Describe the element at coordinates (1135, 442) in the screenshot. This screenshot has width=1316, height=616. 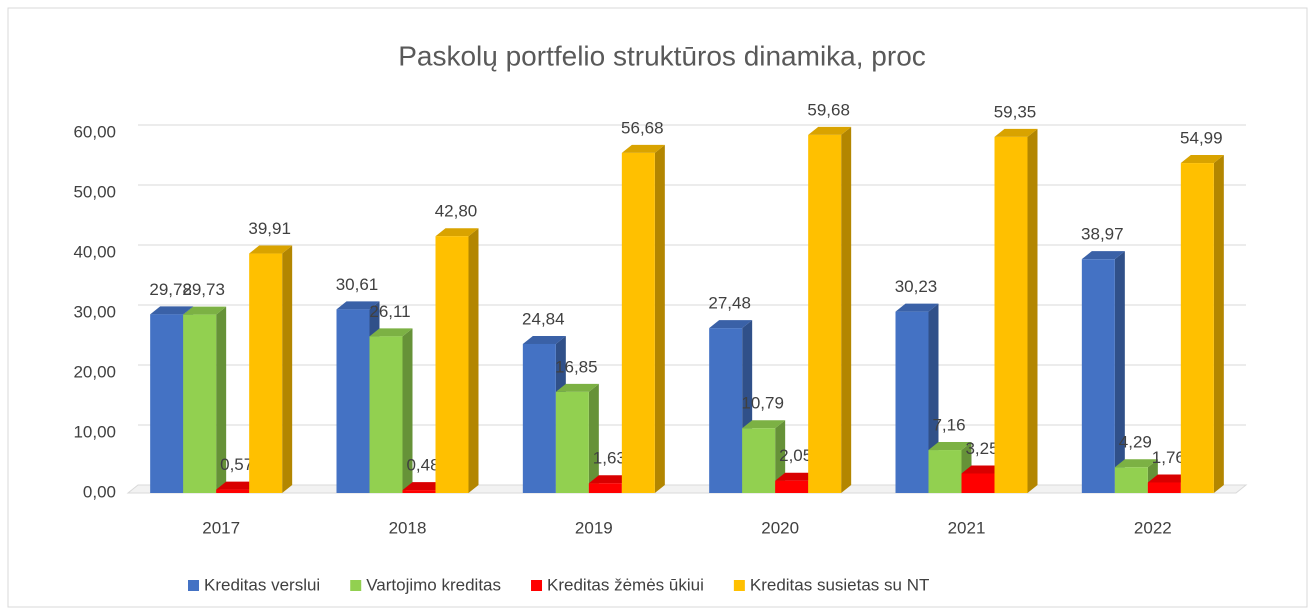
I see `data-label: 4,29` at that location.